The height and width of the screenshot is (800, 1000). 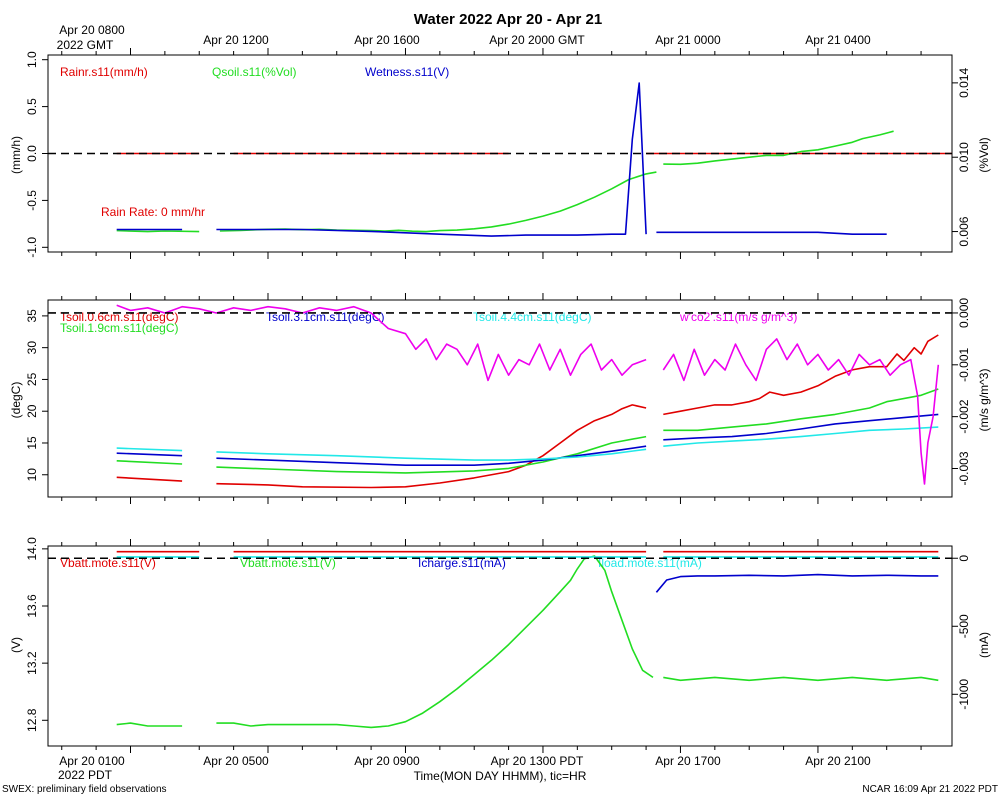 What do you see at coordinates (92, 761) in the screenshot?
I see `bottom-time-label: Apr 20 0100` at bounding box center [92, 761].